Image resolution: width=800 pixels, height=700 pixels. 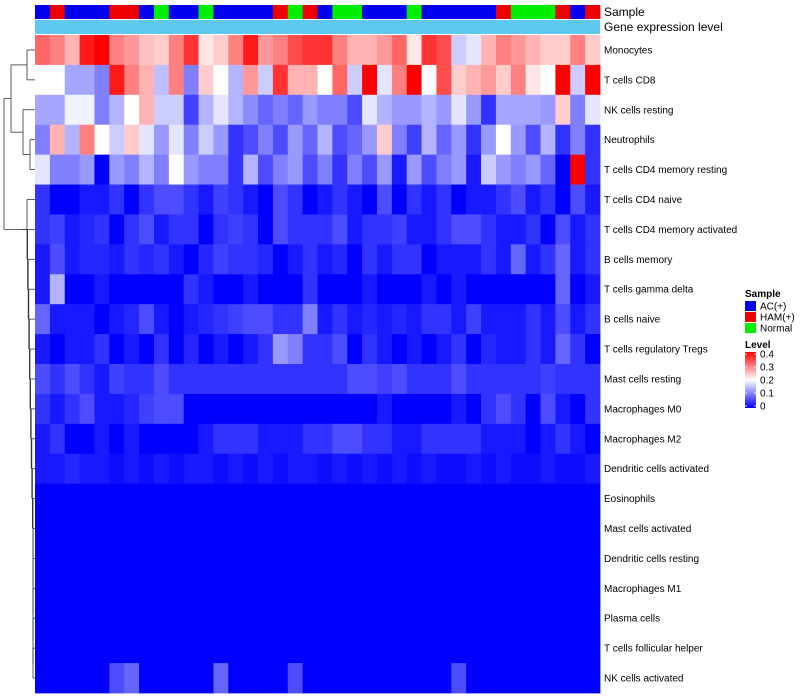 I want to click on row-label: NK cells activated, so click(x=643, y=679).